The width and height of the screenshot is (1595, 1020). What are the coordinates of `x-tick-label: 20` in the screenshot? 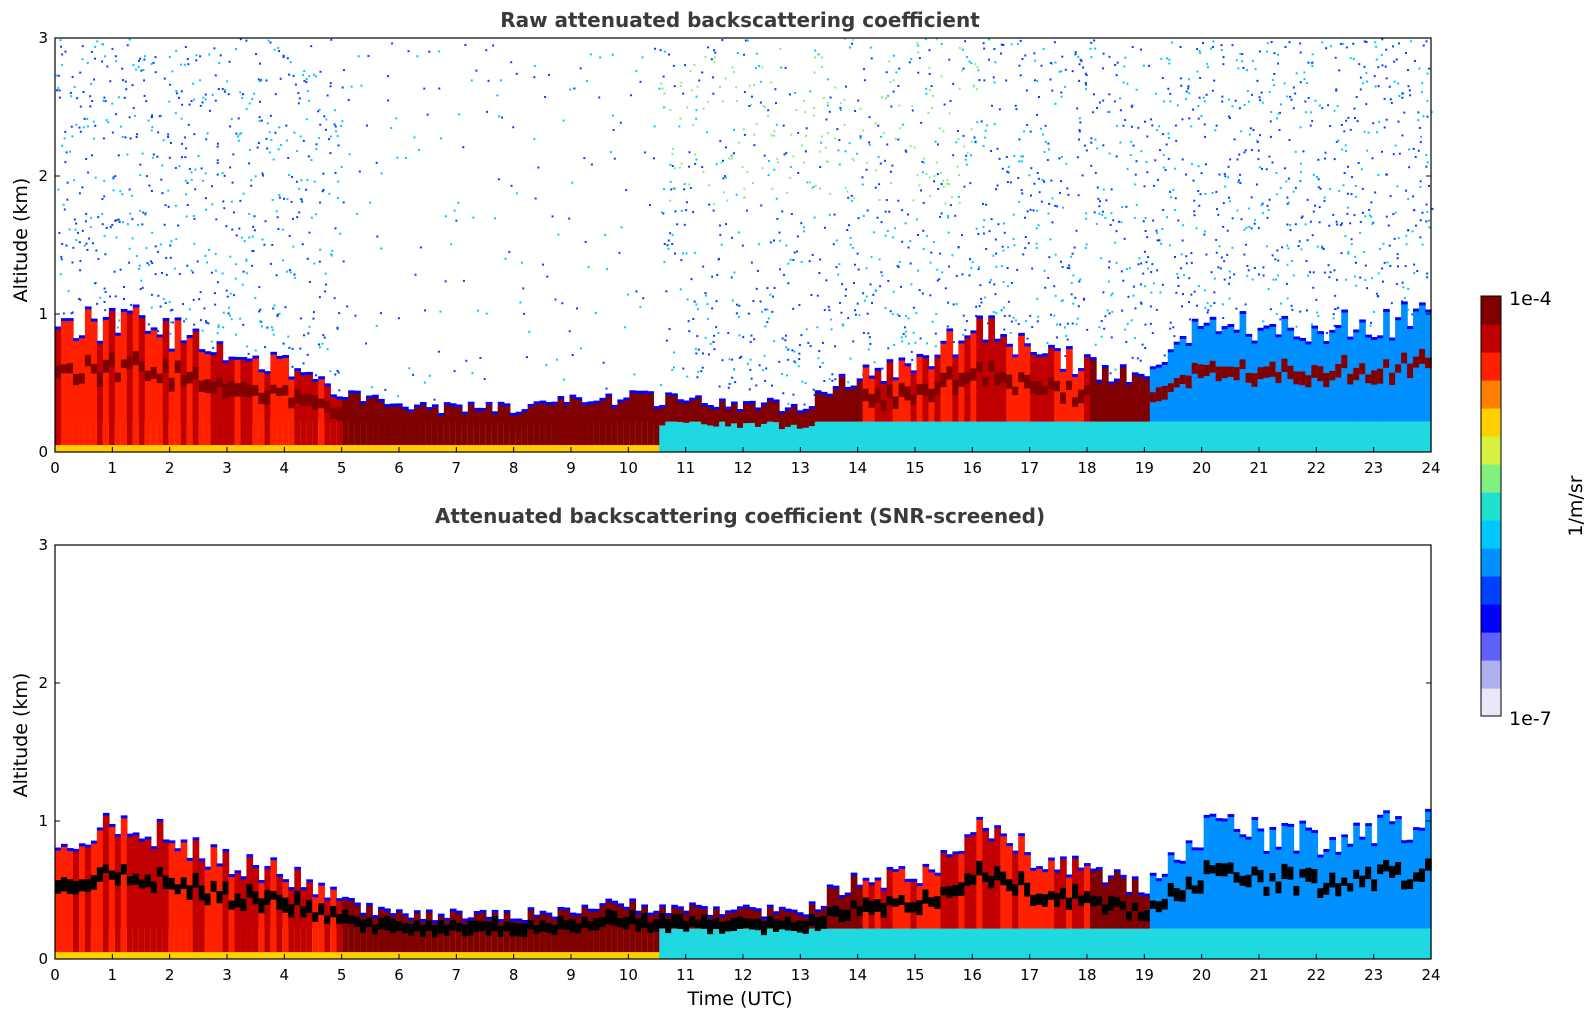 It's located at (1201, 975).